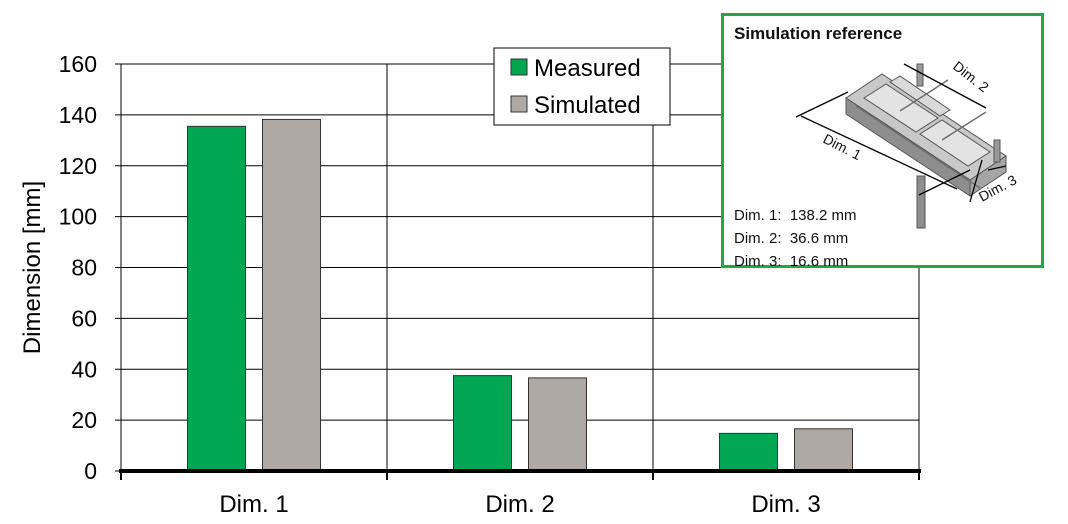  I want to click on y-tick-label: 20, so click(84, 420).